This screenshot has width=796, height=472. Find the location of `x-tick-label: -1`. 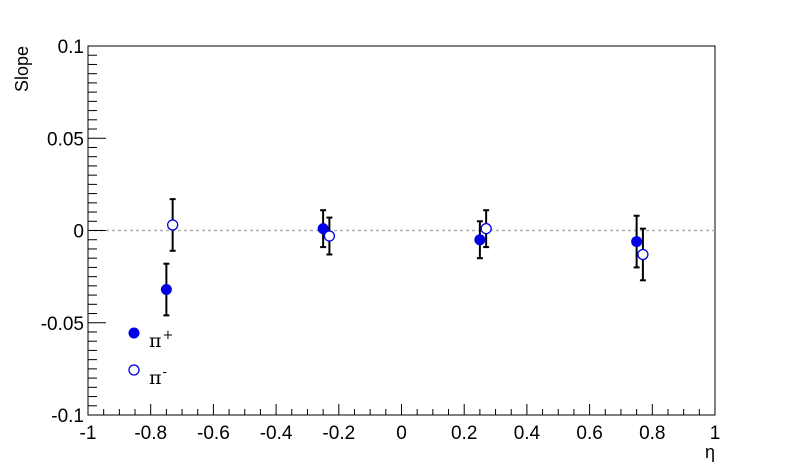

x-tick-label: -1 is located at coordinates (88, 433).